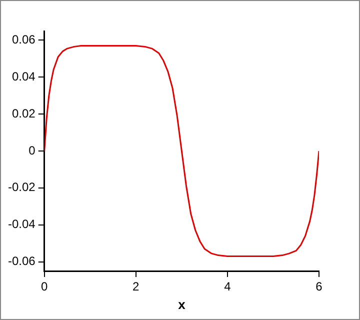 Image resolution: width=360 pixels, height=320 pixels. What do you see at coordinates (22, 187) in the screenshot?
I see `y-tick-label: -0.02` at bounding box center [22, 187].